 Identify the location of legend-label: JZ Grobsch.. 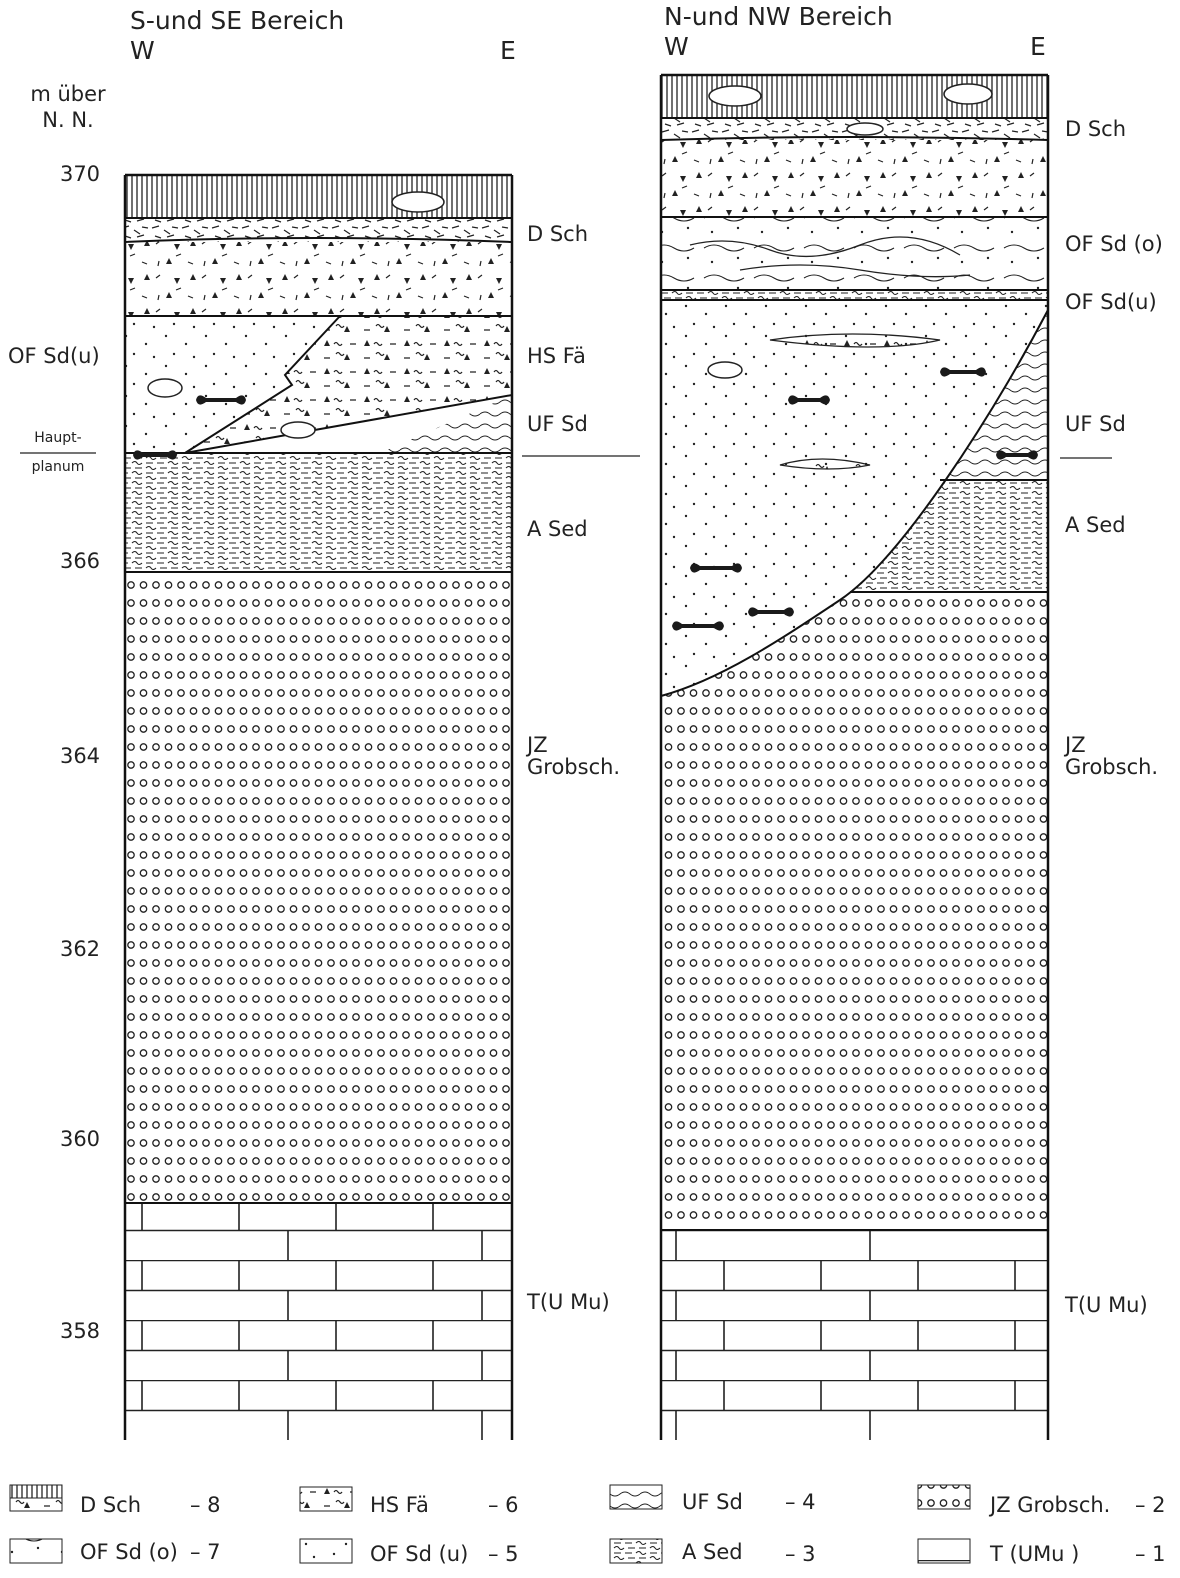
(1049, 1505).